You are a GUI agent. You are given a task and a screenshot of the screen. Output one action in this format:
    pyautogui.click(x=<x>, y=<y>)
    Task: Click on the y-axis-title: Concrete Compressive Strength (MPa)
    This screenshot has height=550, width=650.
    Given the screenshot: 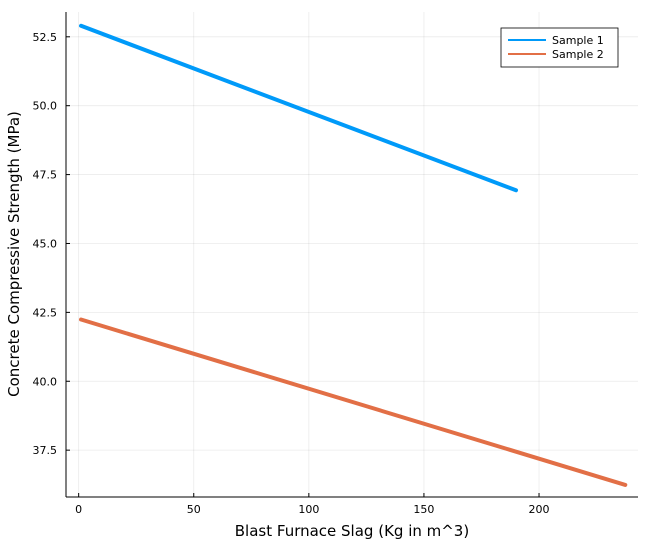 What is the action you would take?
    pyautogui.click(x=14, y=254)
    